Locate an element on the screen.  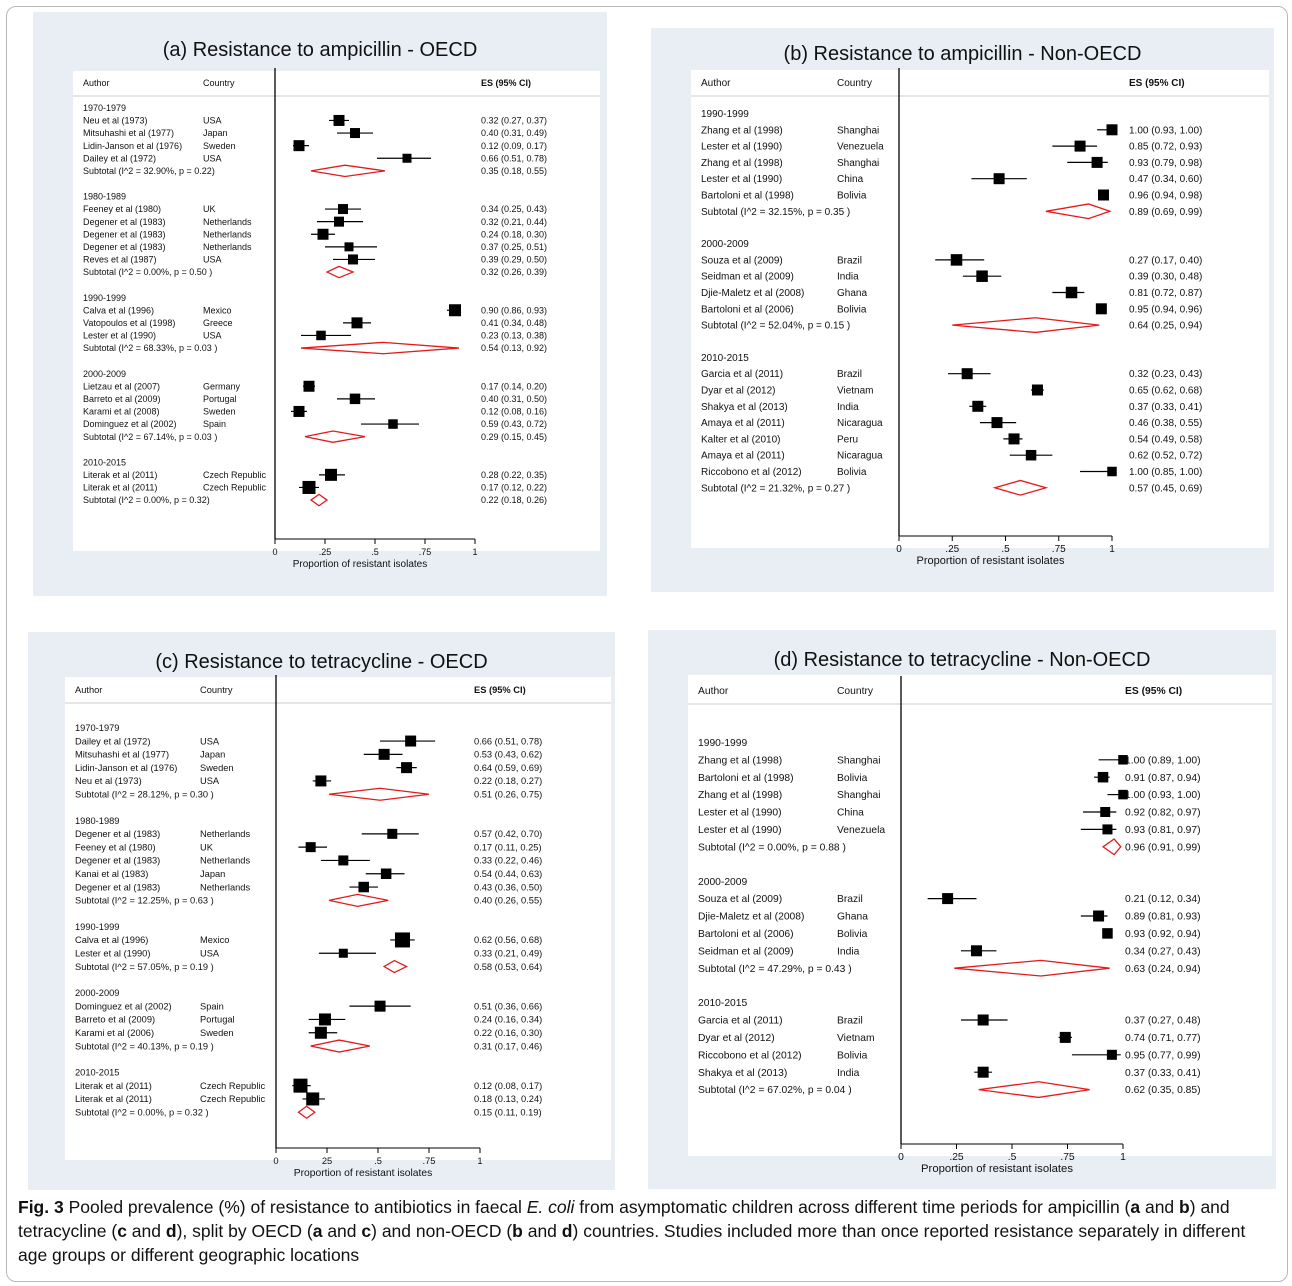
caption-part: and is located at coordinates (1160, 1207).